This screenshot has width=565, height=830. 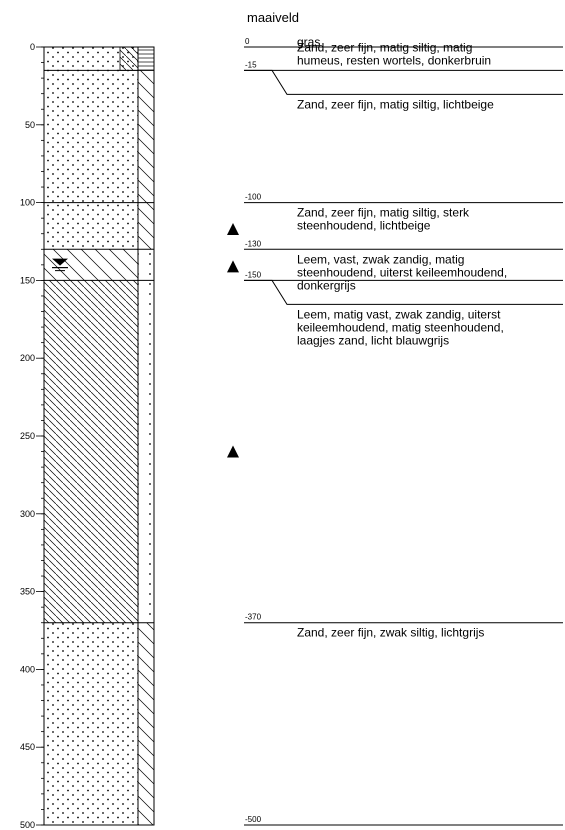 I want to click on description-line: steenhoudend, uiterst keileemhoudend,, so click(x=402, y=272).